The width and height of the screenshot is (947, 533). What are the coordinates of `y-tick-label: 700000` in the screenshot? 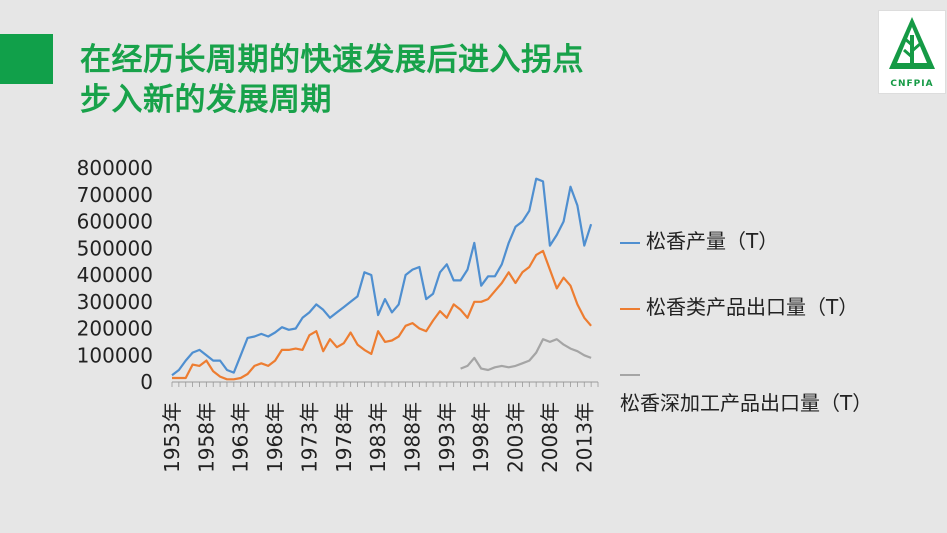 It's located at (115, 195).